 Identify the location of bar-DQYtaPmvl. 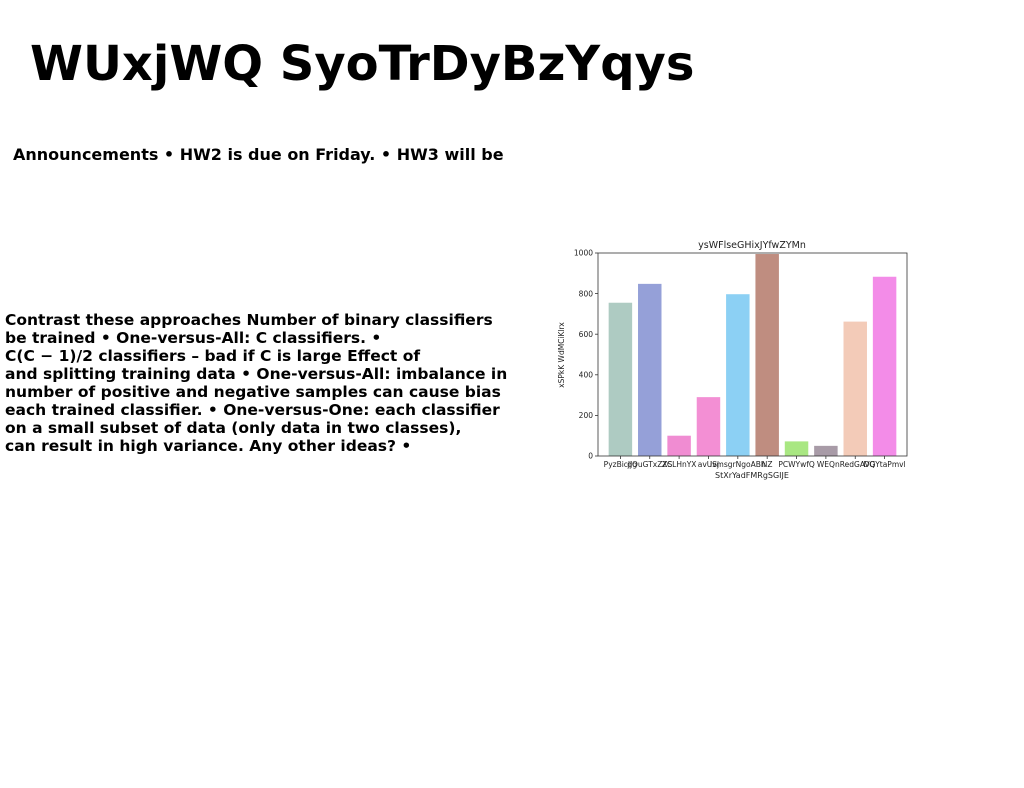
(884, 366).